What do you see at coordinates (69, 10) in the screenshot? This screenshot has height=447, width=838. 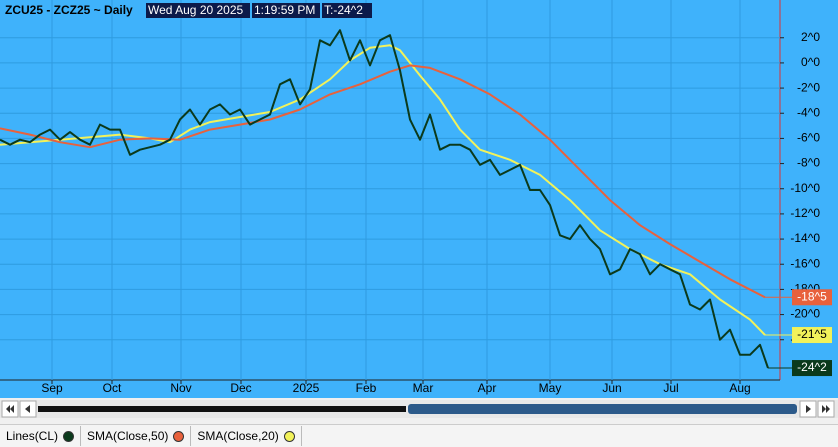 I see `chart-title: ZCU25 - ZCZ25 ~ Daily` at bounding box center [69, 10].